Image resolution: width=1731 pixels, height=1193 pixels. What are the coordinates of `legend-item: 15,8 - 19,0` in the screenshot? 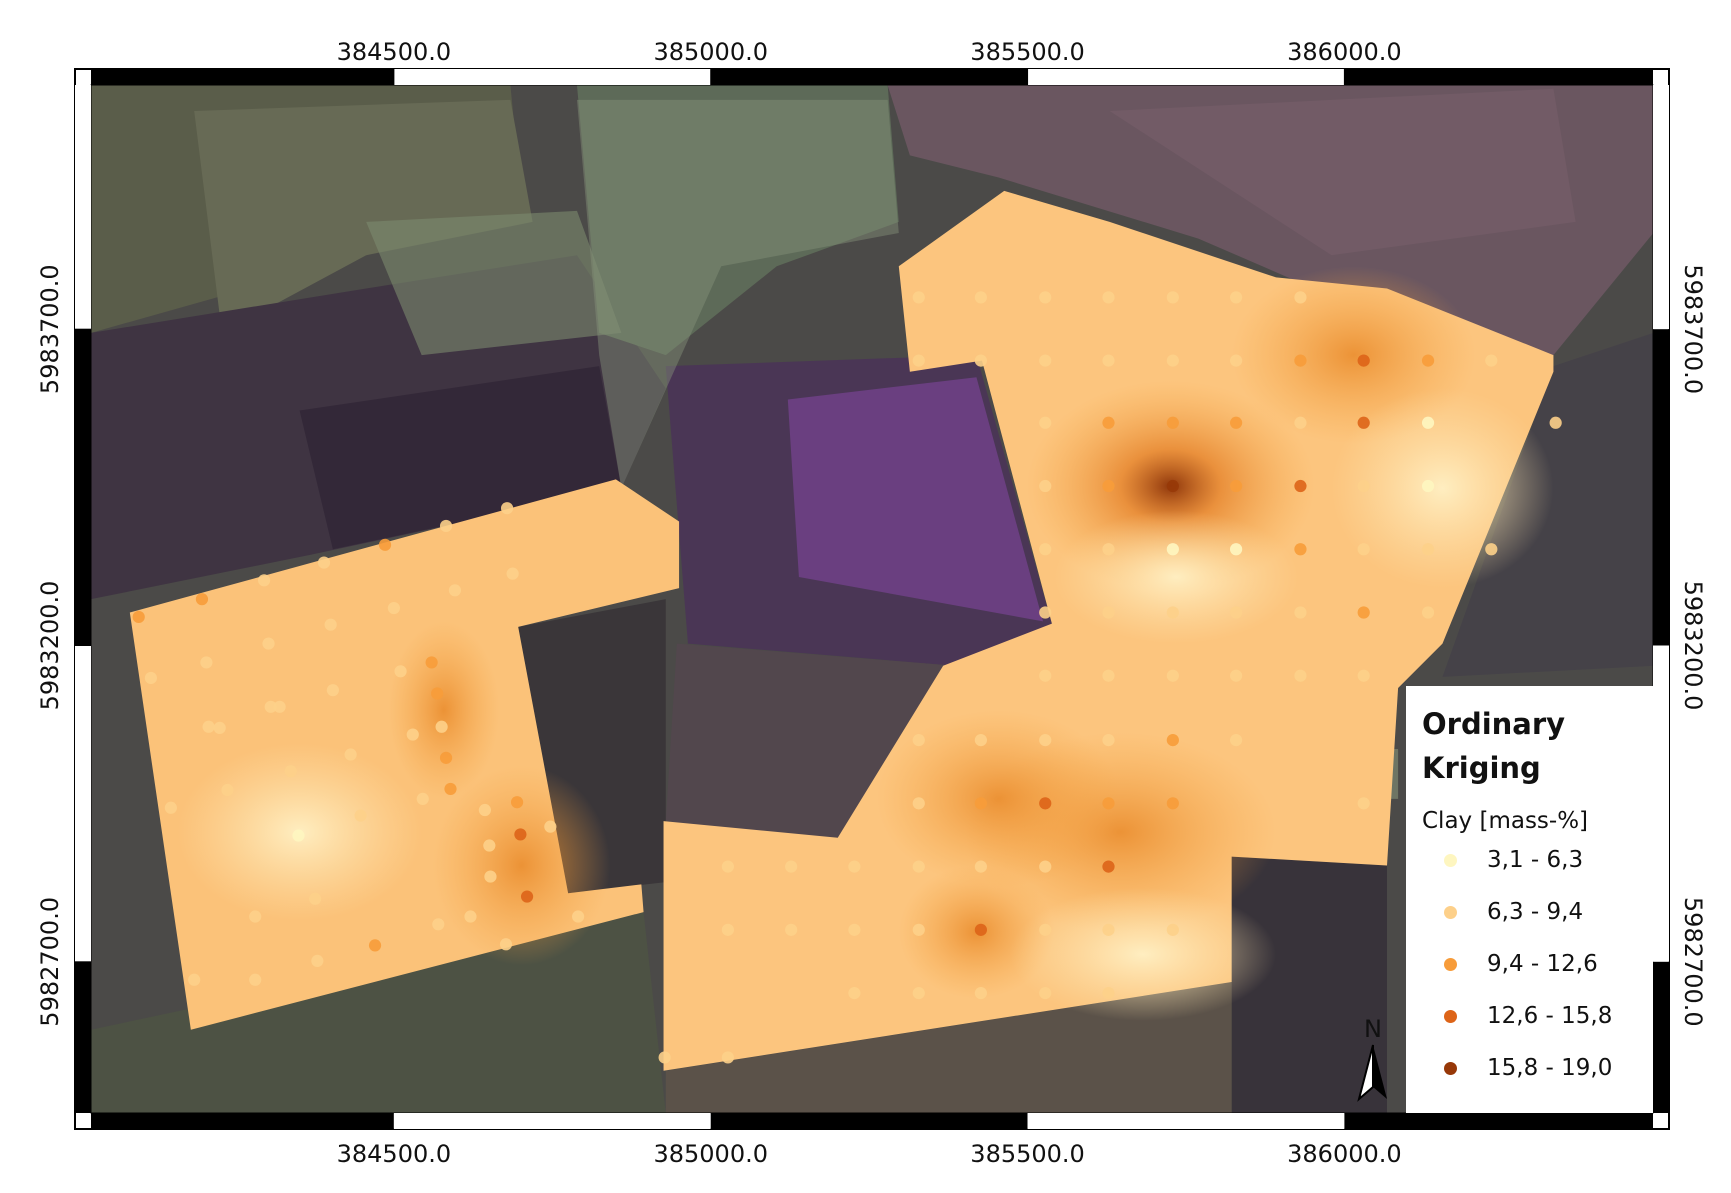 It's located at (1529, 1068).